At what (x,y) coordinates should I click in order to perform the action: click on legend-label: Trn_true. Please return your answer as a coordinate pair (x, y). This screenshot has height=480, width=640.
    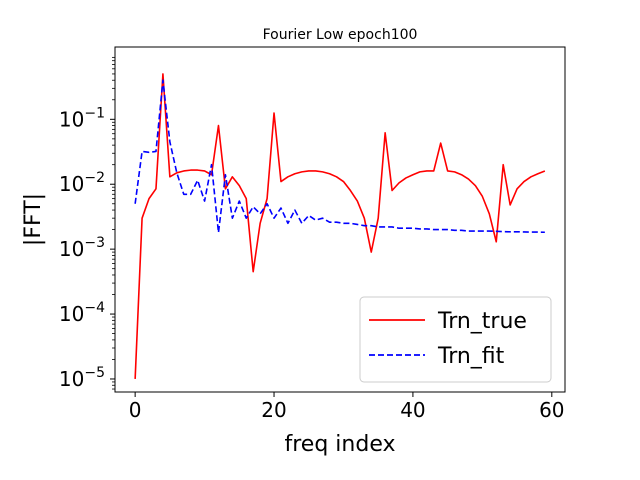
    Looking at the image, I should click on (482, 321).